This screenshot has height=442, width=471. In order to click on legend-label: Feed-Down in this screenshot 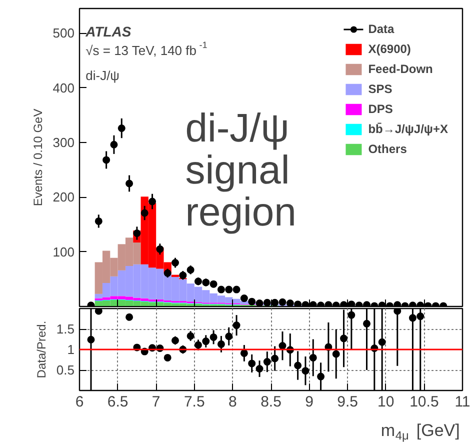, I will do `click(400, 69)`.